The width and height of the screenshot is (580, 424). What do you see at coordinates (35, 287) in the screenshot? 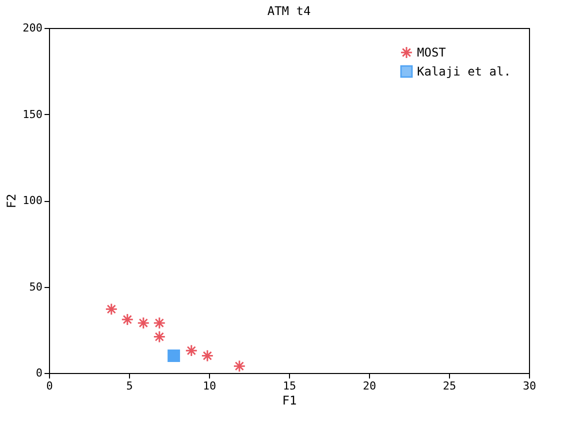
I see `y-tick-label: 50` at bounding box center [35, 287].